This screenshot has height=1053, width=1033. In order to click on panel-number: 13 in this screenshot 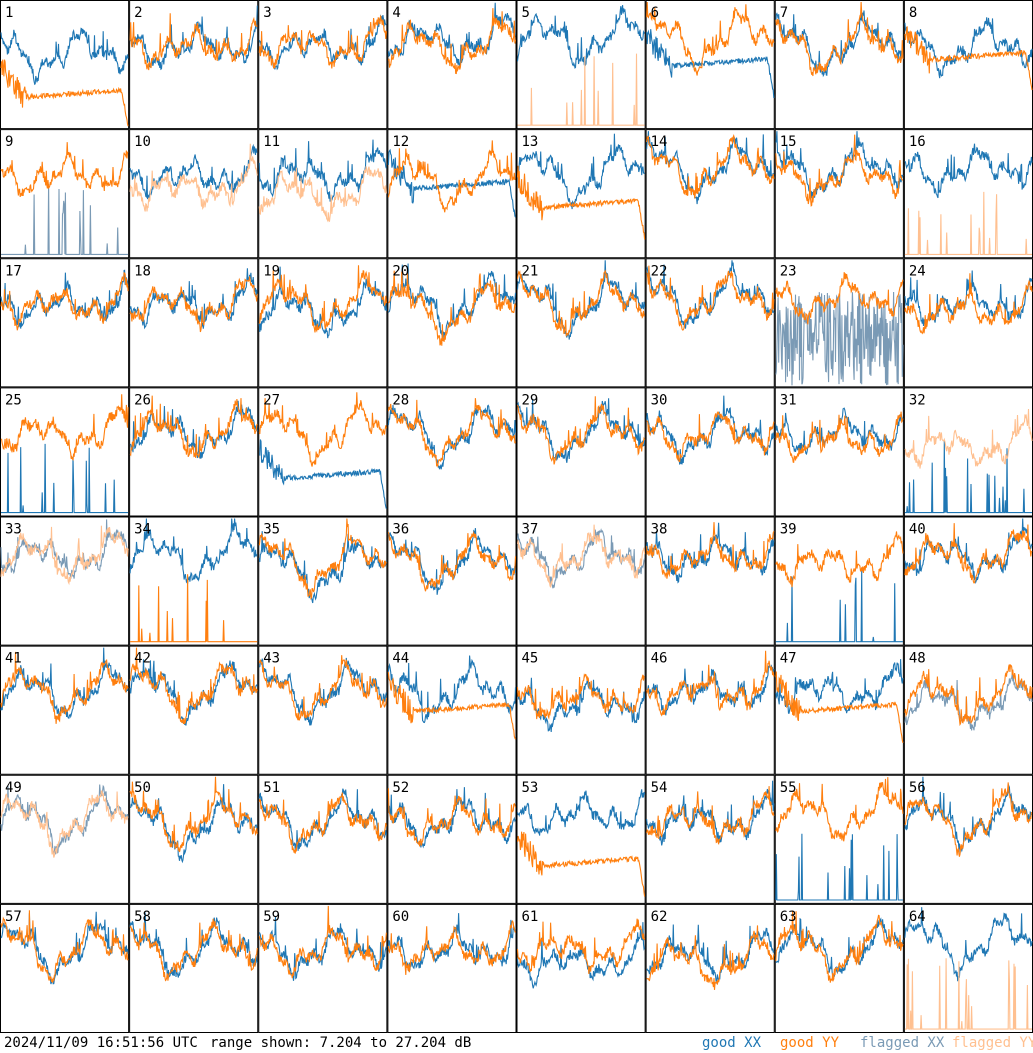, I will do `click(530, 142)`.